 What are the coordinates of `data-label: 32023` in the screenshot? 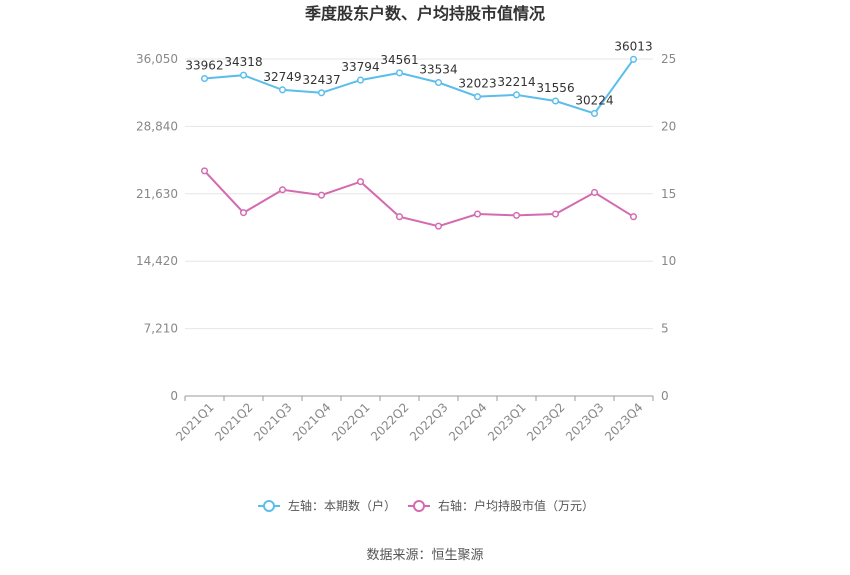 It's located at (477, 84).